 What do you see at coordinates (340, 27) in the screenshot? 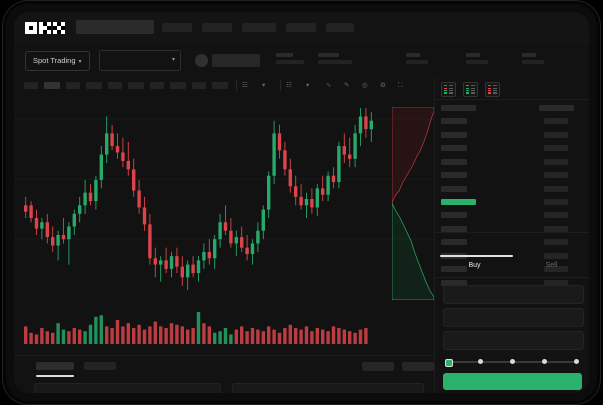
I see `nav-more` at bounding box center [340, 27].